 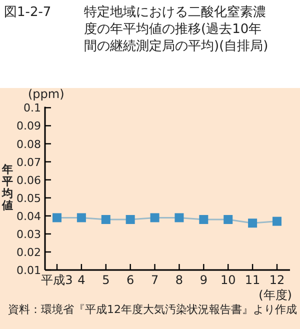 I want to click on y-tick-label: 0.06, so click(x=28, y=180).